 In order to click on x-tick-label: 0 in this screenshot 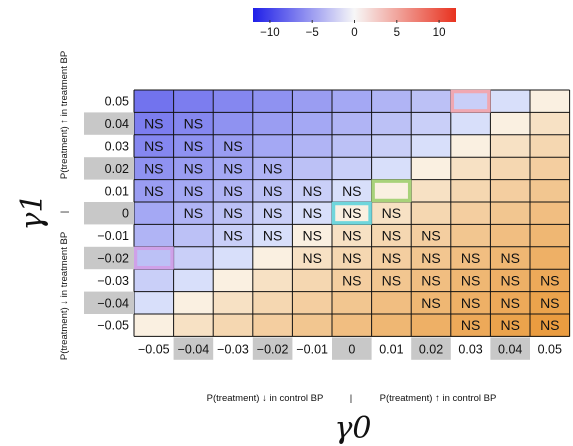, I will do `click(351, 349)`.